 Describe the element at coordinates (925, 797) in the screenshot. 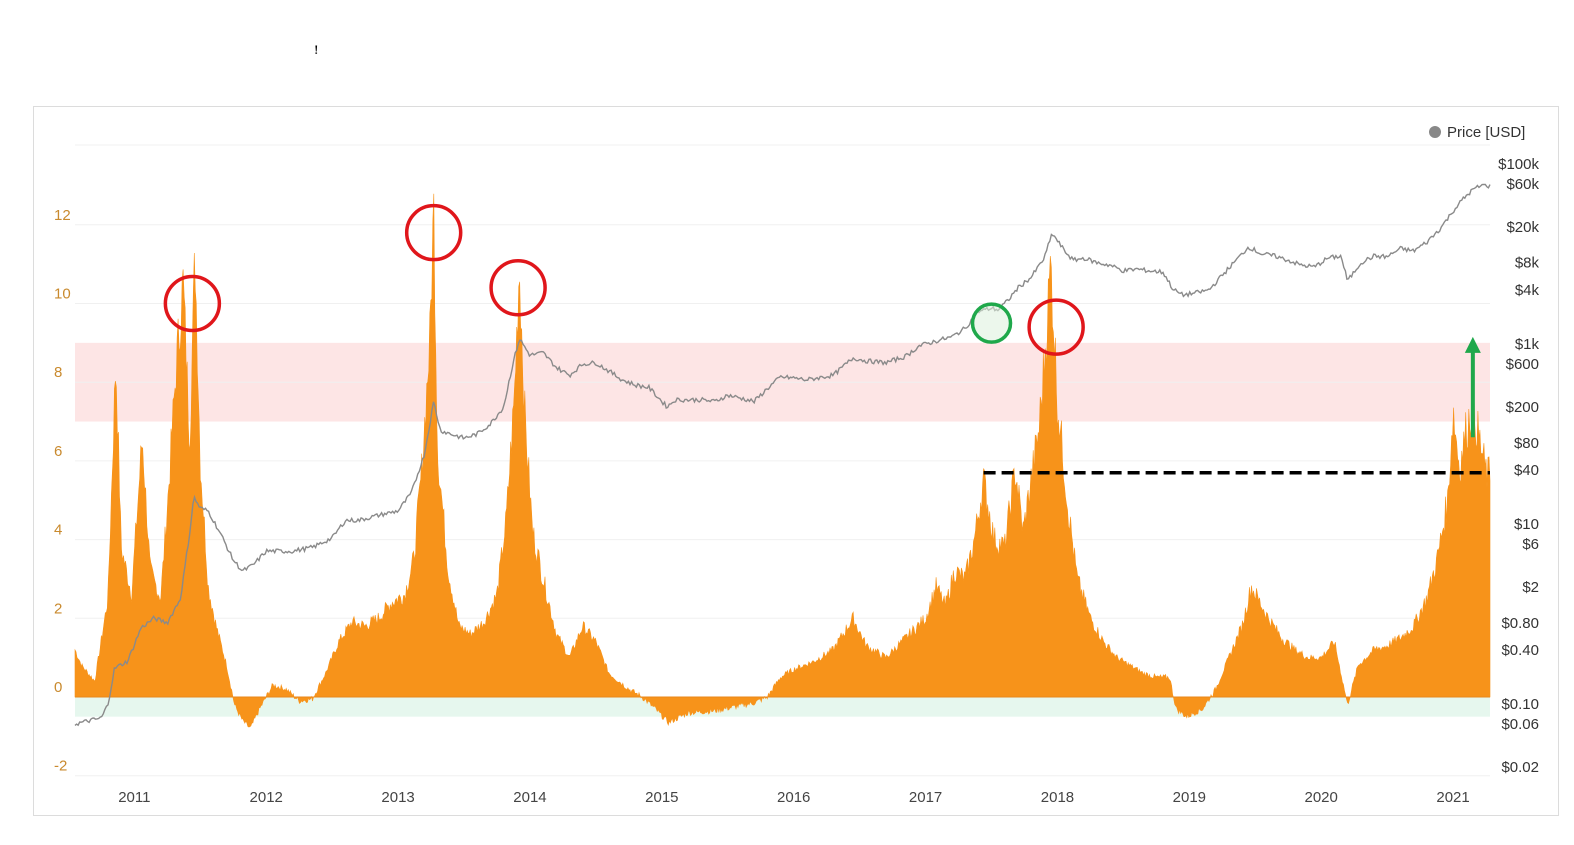

I see `x-tick-label: 2017` at that location.